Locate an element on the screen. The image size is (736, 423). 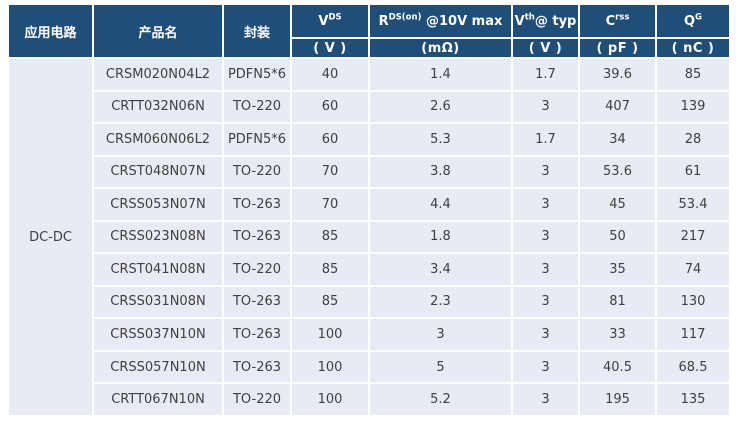
header-product-name: 产品名 is located at coordinates (158, 31).